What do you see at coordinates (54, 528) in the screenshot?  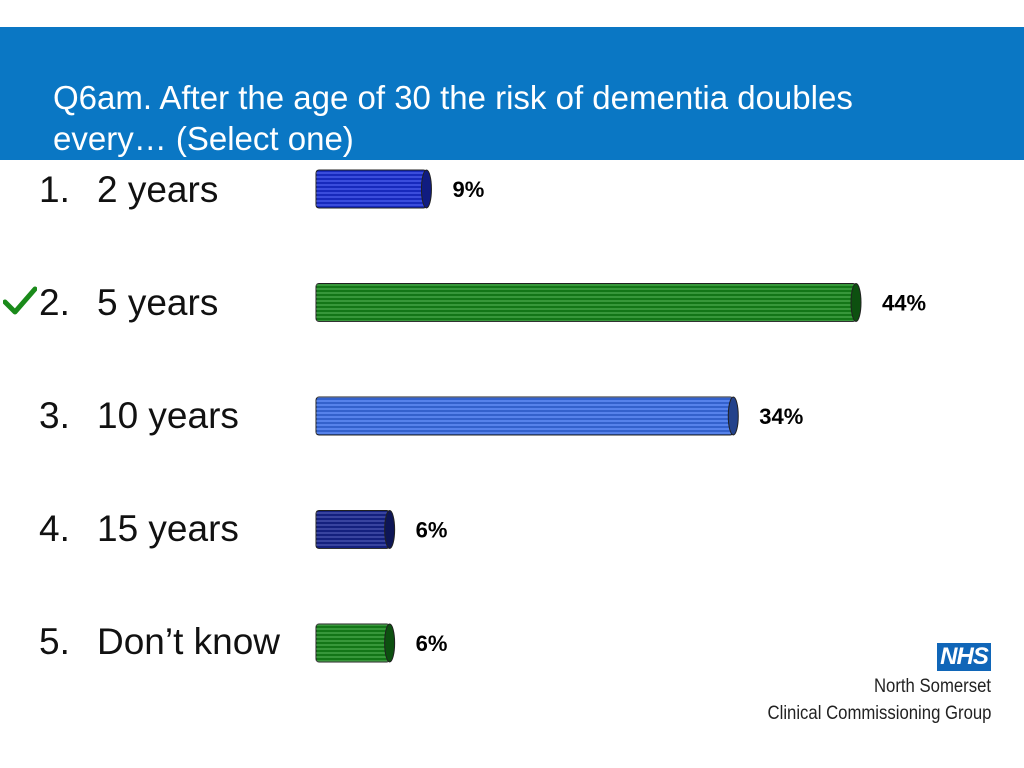 I see `option-number: 4.` at bounding box center [54, 528].